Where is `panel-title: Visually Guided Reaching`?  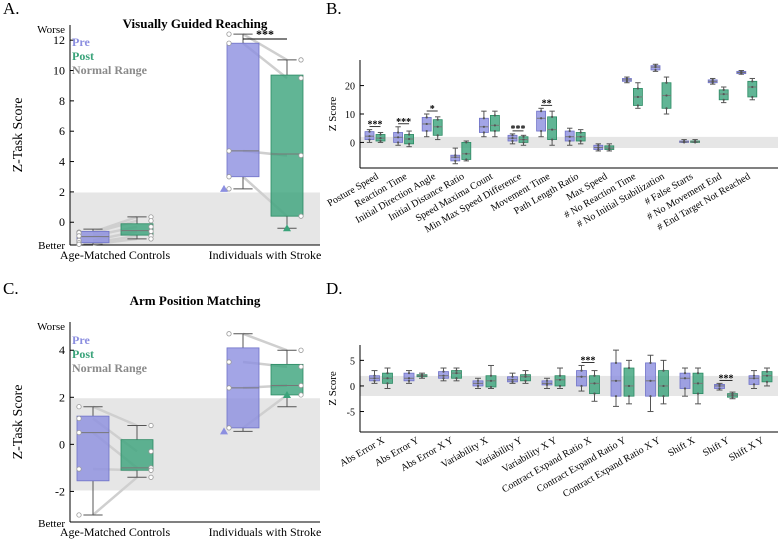 panel-title: Visually Guided Reaching is located at coordinates (195, 23).